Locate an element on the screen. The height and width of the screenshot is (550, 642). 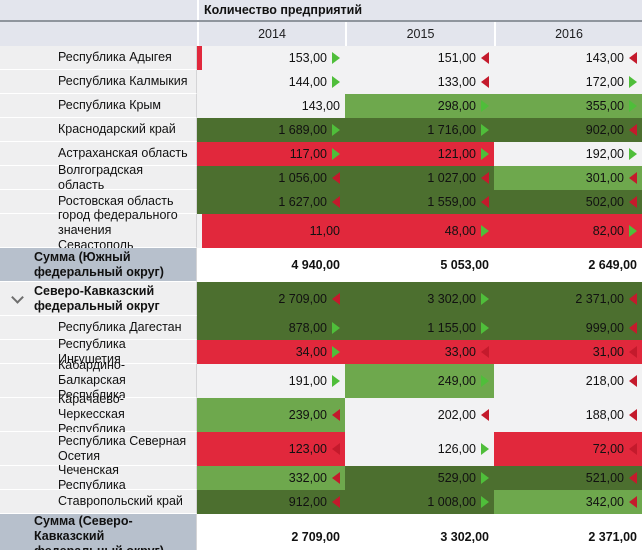
value-cell-2015: 1 559,00 is located at coordinates (419, 202).